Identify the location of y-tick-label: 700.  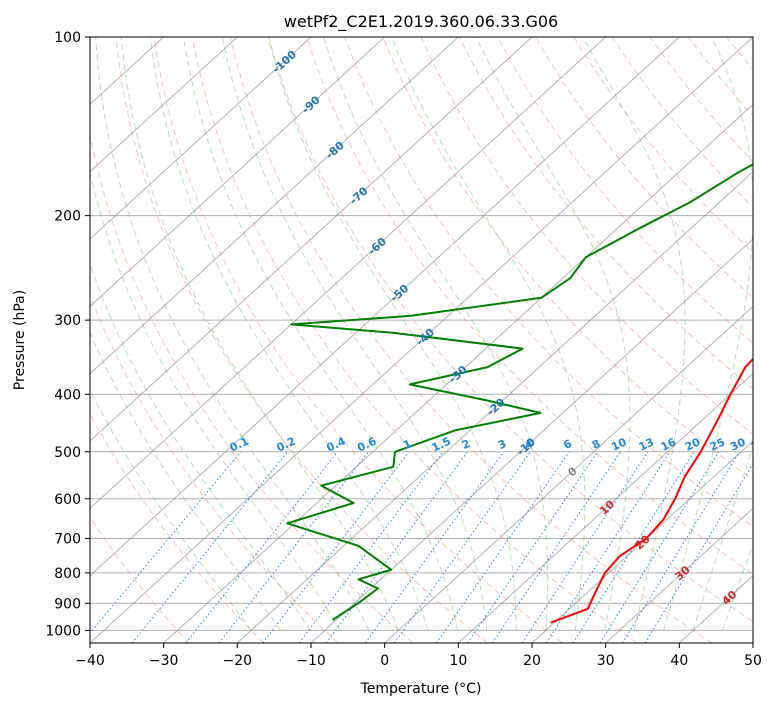
(67, 540).